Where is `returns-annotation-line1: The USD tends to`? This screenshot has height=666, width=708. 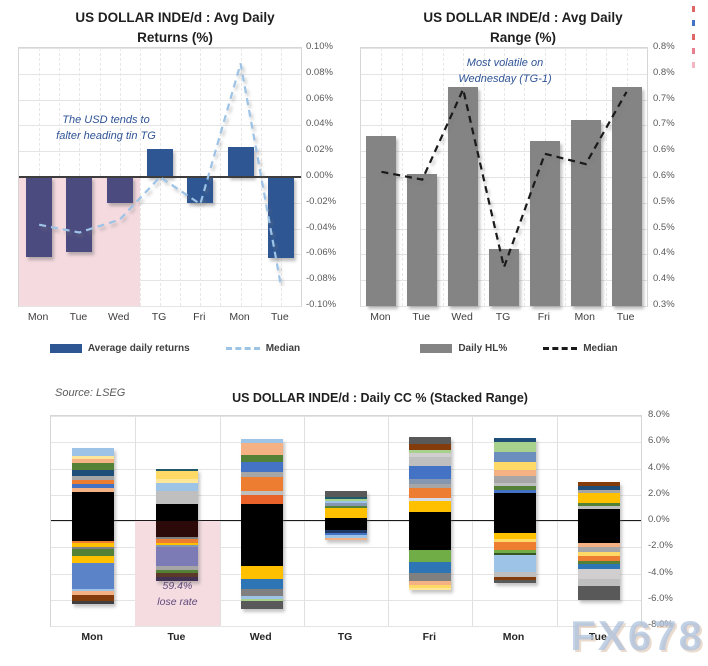 returns-annotation-line1: The USD tends to is located at coordinates (106, 120).